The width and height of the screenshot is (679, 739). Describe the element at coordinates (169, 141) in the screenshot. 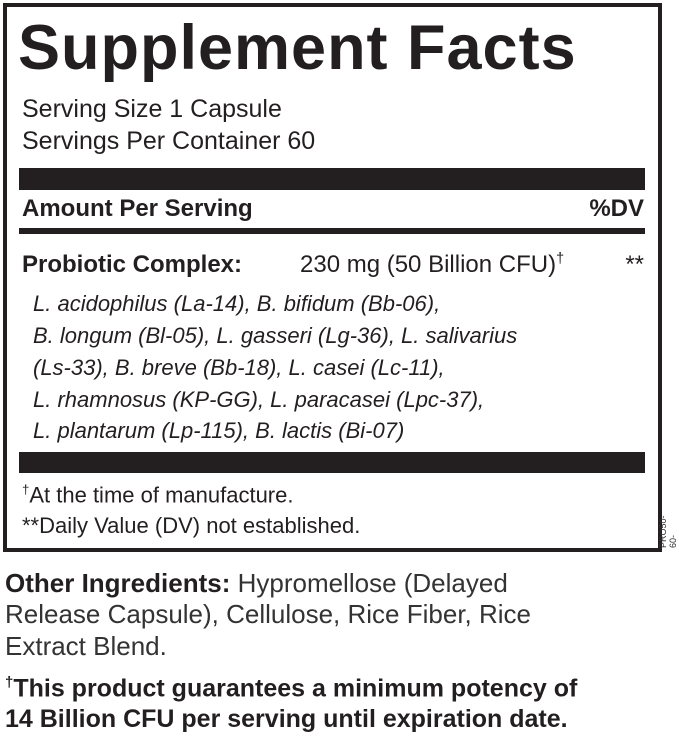

I see `servings-per-container: Servings Per Container 60` at that location.